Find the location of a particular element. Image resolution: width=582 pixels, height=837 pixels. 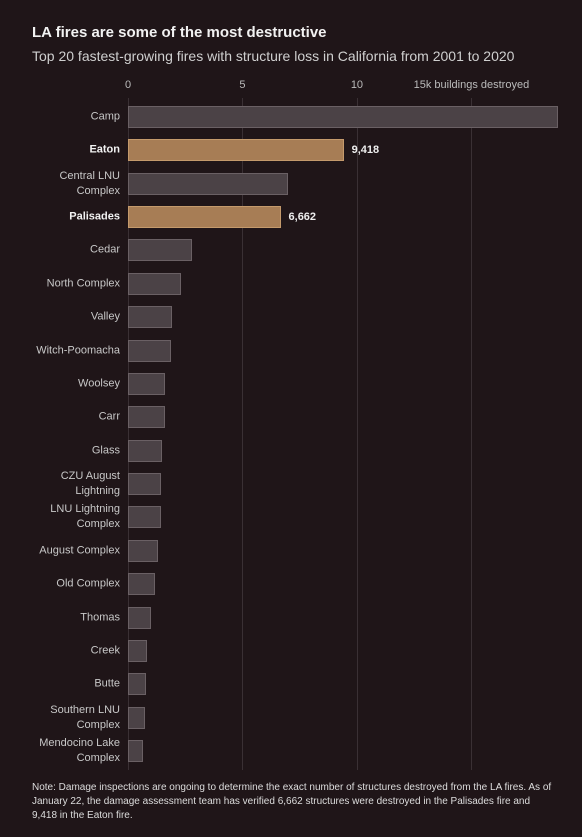

category-label: Butte is located at coordinates (107, 683).